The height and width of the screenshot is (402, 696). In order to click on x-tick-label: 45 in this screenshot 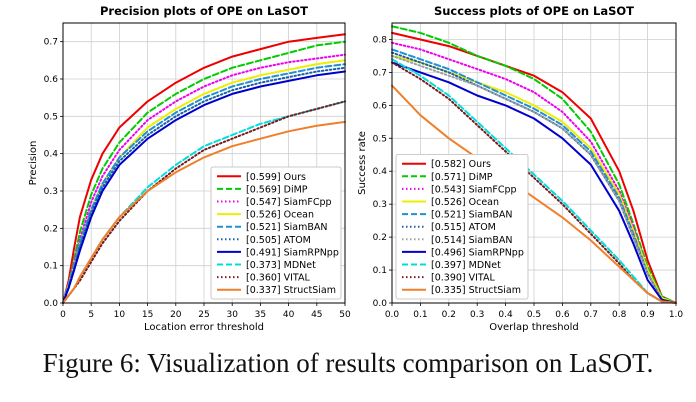, I will do `click(316, 315)`.